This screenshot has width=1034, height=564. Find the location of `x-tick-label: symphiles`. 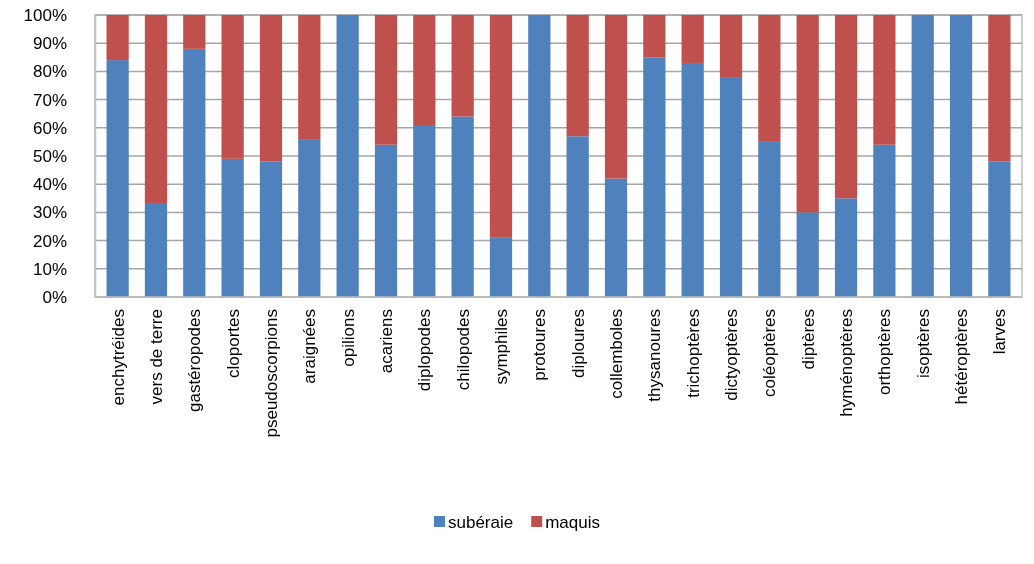

x-tick-label: symphiles is located at coordinates (501, 347).